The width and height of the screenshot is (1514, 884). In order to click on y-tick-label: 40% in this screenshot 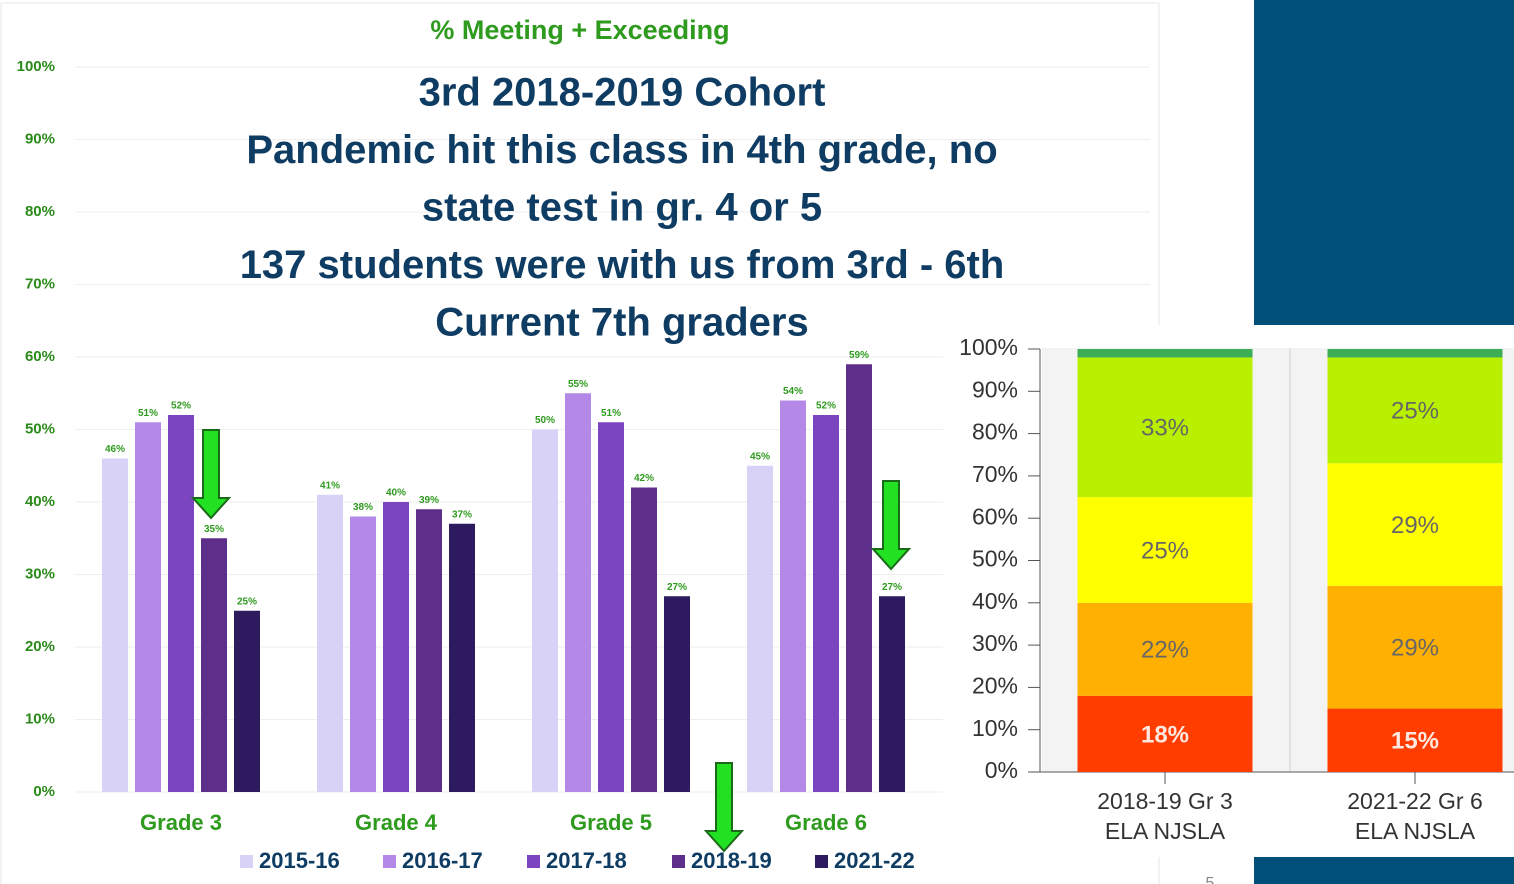, I will do `click(40, 501)`.